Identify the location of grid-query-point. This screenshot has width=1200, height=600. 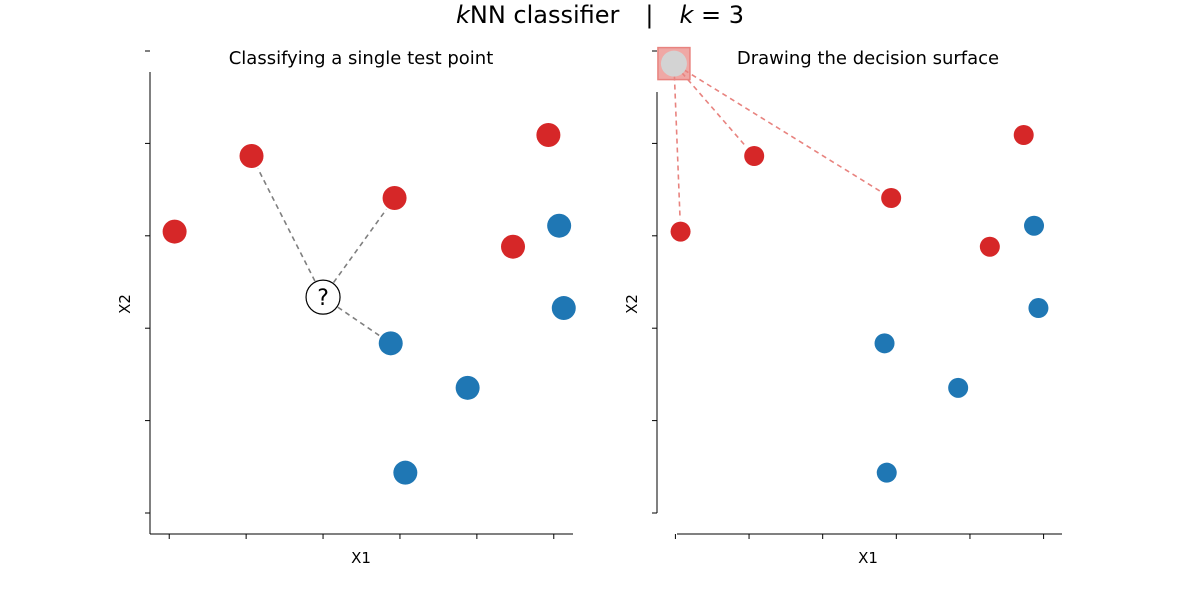
(673, 63).